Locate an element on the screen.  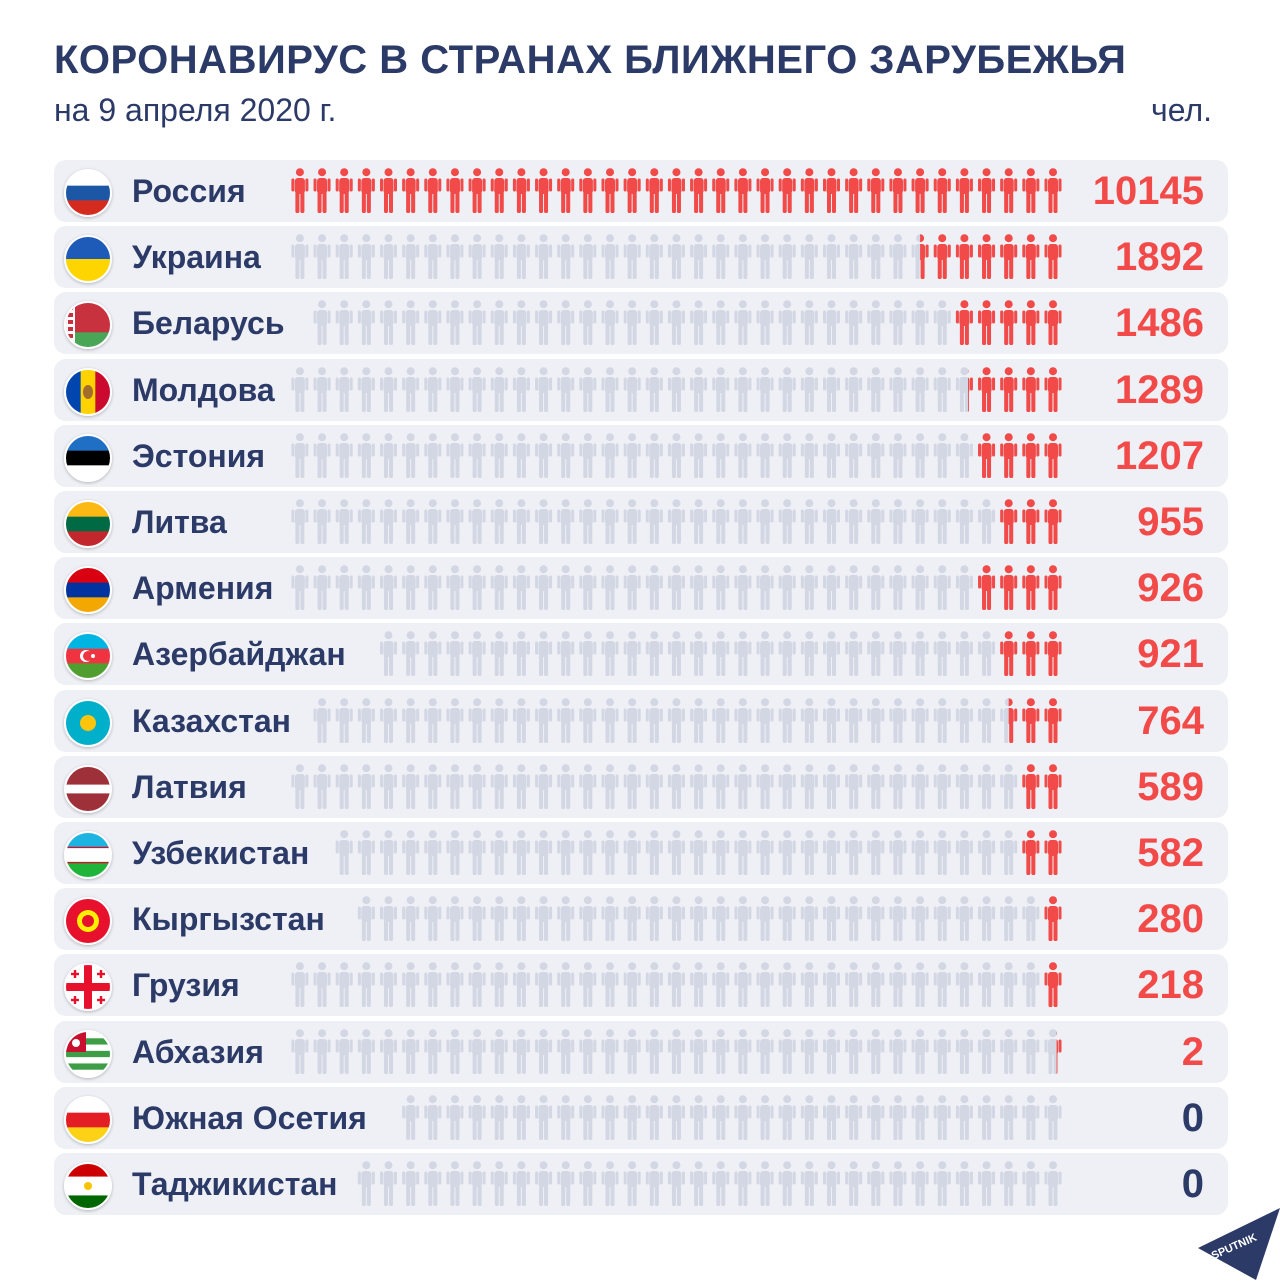
case-count: 1207 is located at coordinates (1159, 455).